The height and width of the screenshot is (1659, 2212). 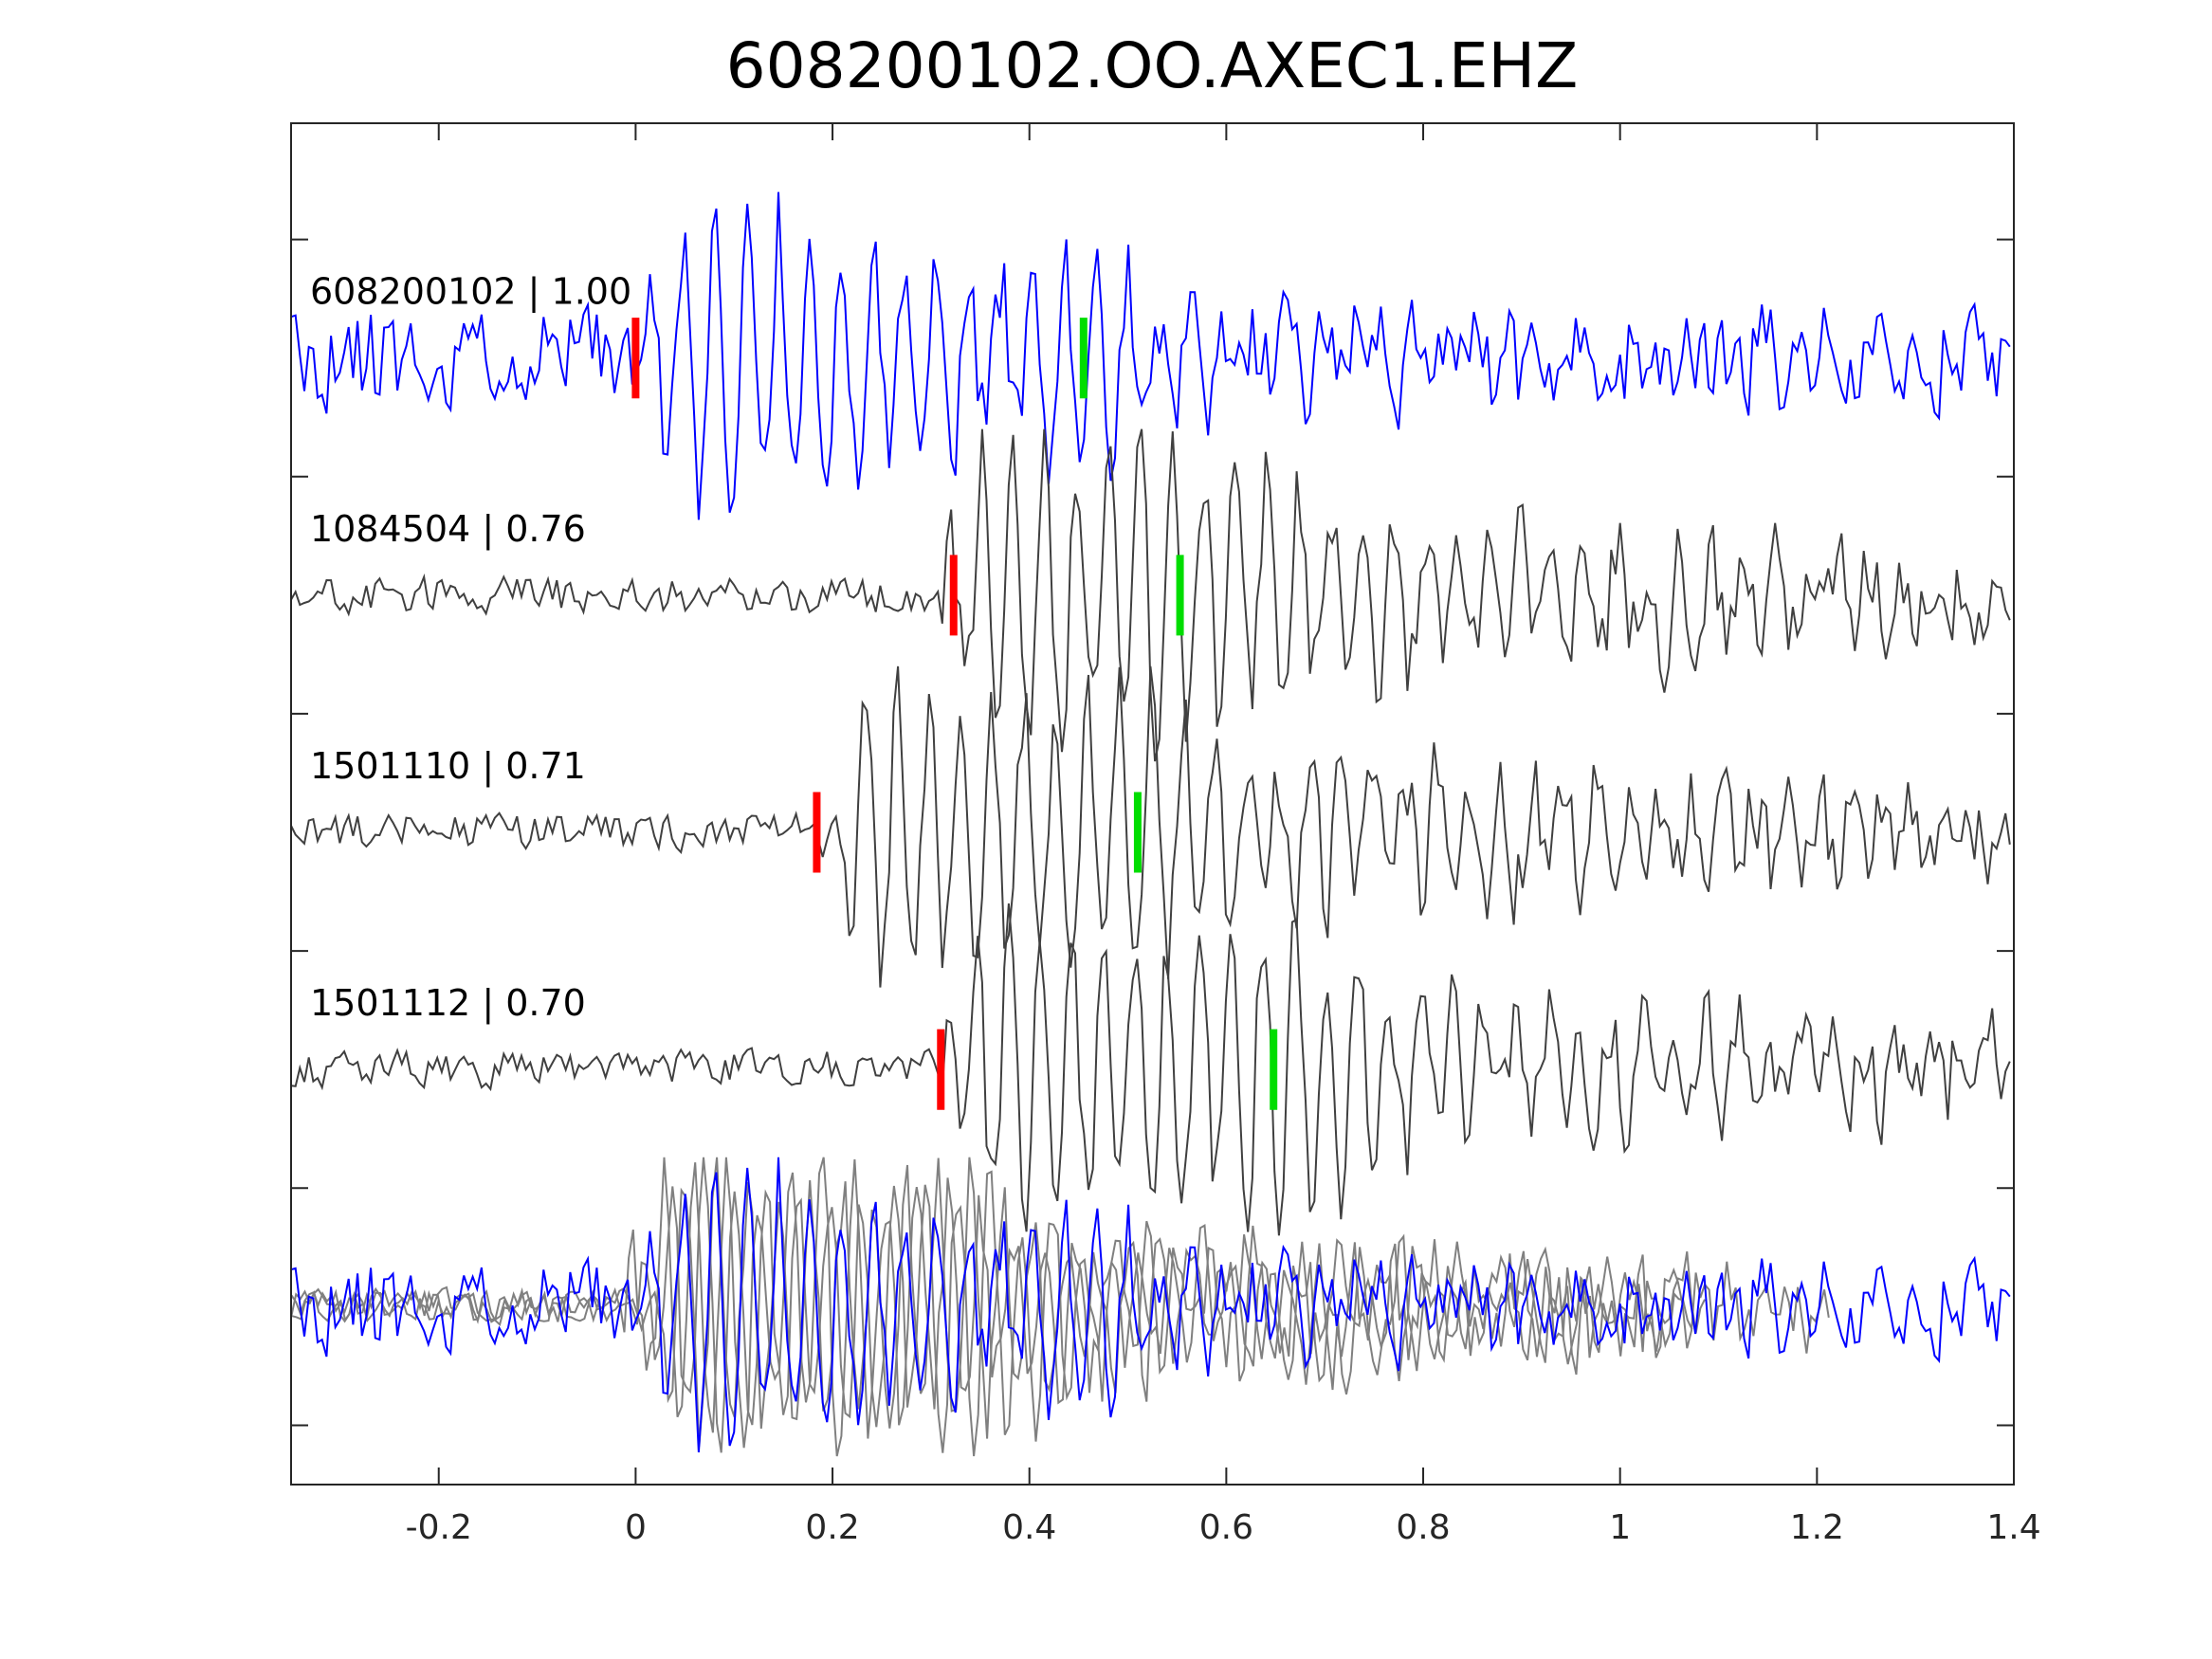 I want to click on x-tick-label: 1.2, so click(x=1817, y=1527).